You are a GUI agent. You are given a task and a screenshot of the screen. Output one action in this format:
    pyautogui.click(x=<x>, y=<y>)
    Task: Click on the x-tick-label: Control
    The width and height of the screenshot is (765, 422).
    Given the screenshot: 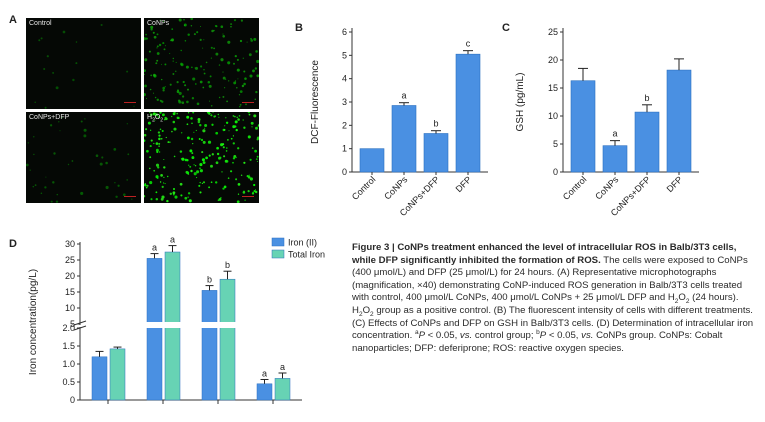 What is the action you would take?
    pyautogui.click(x=575, y=188)
    